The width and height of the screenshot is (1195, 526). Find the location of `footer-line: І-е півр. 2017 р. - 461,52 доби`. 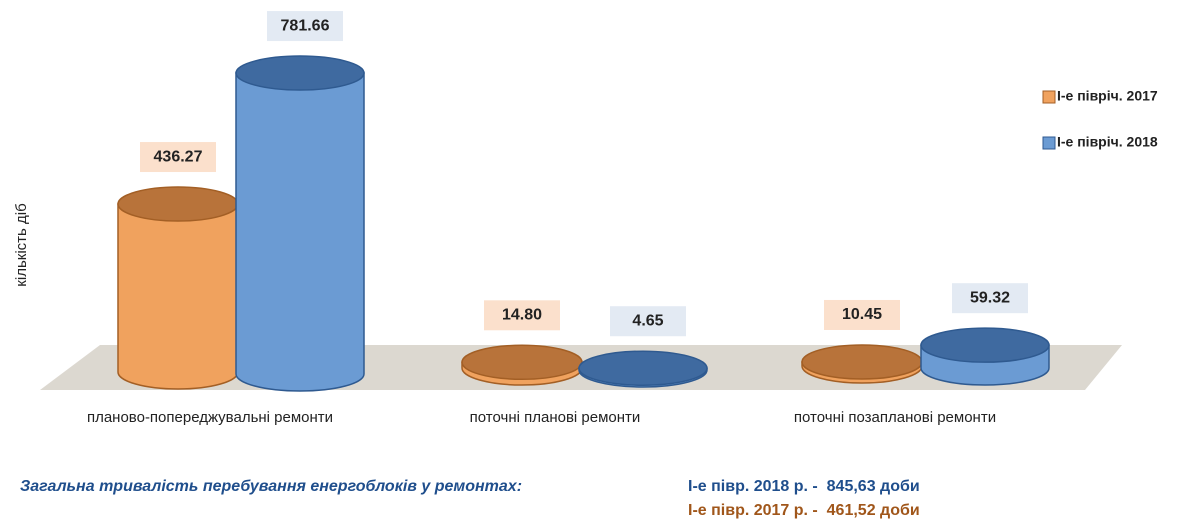

footer-line: І-е півр. 2017 р. - 461,52 доби is located at coordinates (804, 510).